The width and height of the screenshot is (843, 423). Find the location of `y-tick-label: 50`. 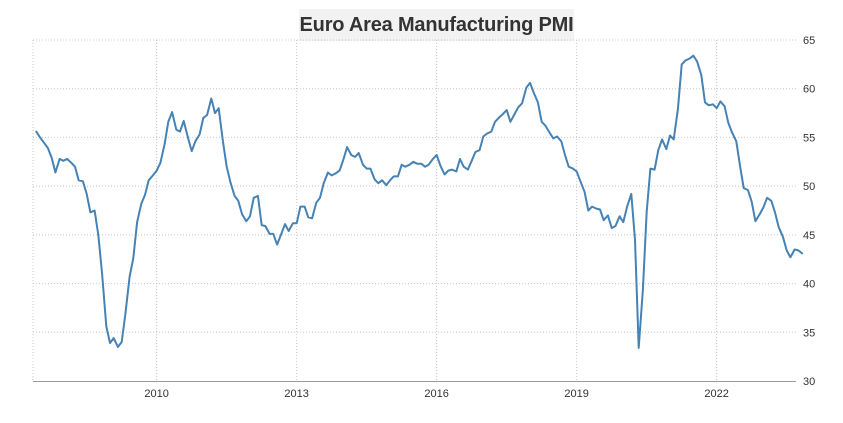

y-tick-label: 50 is located at coordinates (809, 187).